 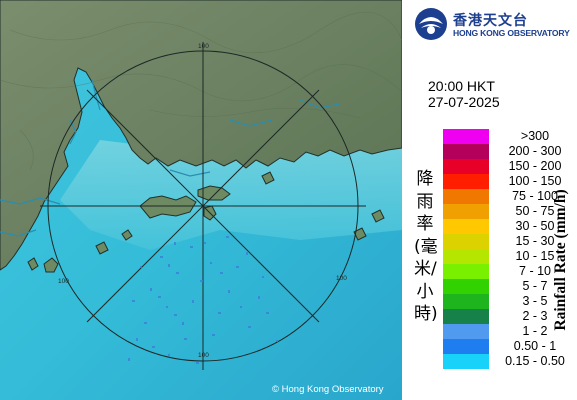 I want to click on hko-logo: 香港天文台 HONG KONG OBSERVATORY, so click(x=494, y=25).